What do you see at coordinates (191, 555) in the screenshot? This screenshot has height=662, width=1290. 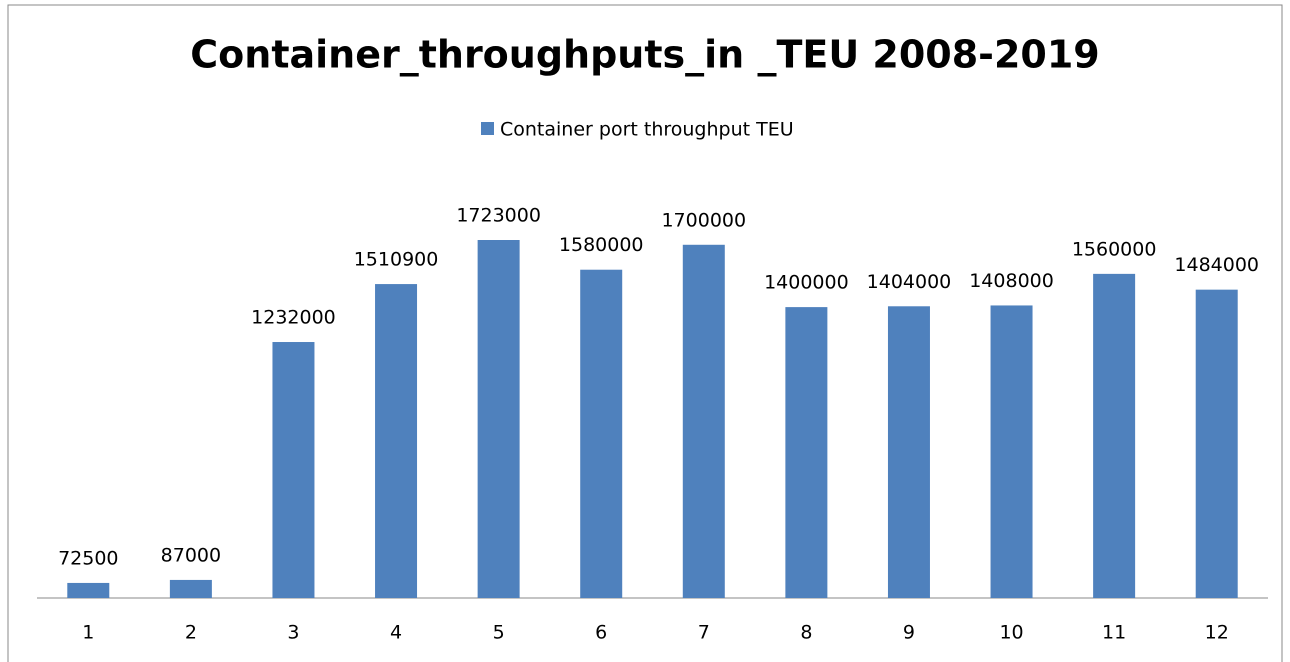 I see `data-label: 87000` at bounding box center [191, 555].